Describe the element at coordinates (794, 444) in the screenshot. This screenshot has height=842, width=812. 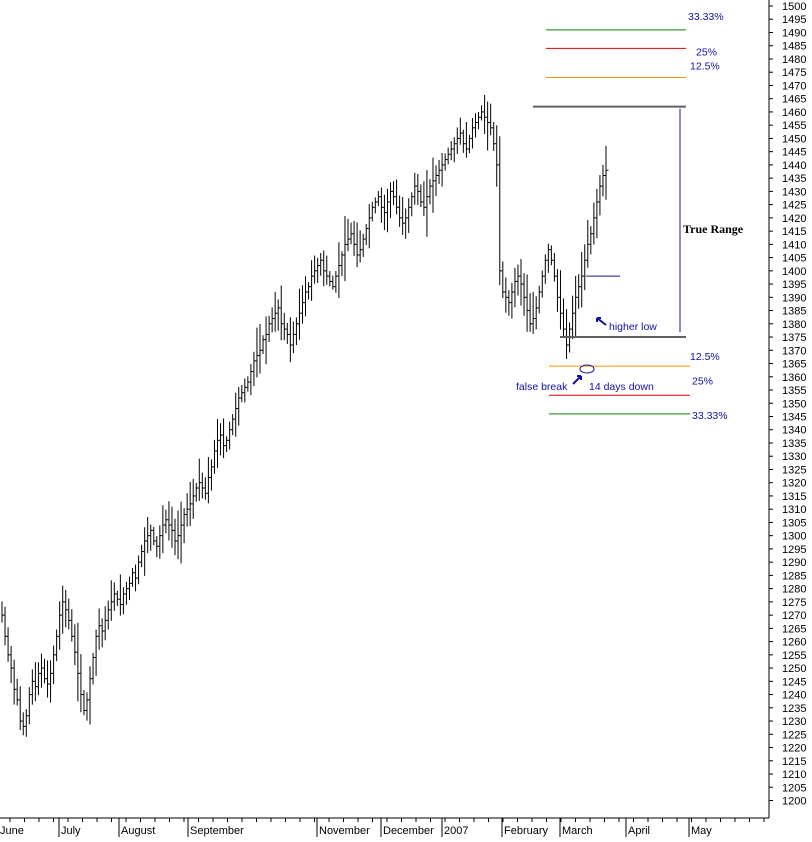
I see `y-tick-label: 1335` at that location.